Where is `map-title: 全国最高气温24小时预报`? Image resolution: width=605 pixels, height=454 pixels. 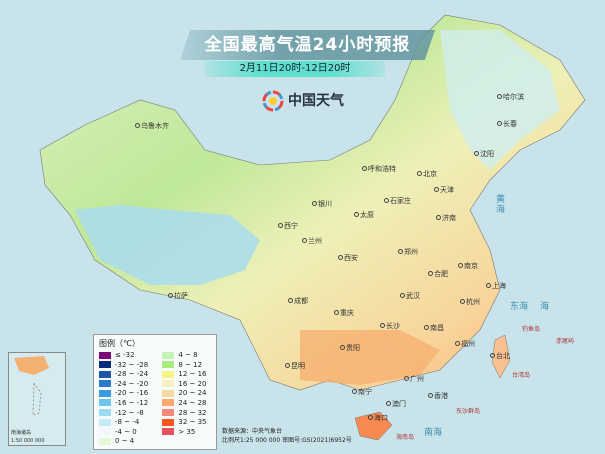
map-title: 全国最高气温24小时预报 is located at coordinates (307, 45).